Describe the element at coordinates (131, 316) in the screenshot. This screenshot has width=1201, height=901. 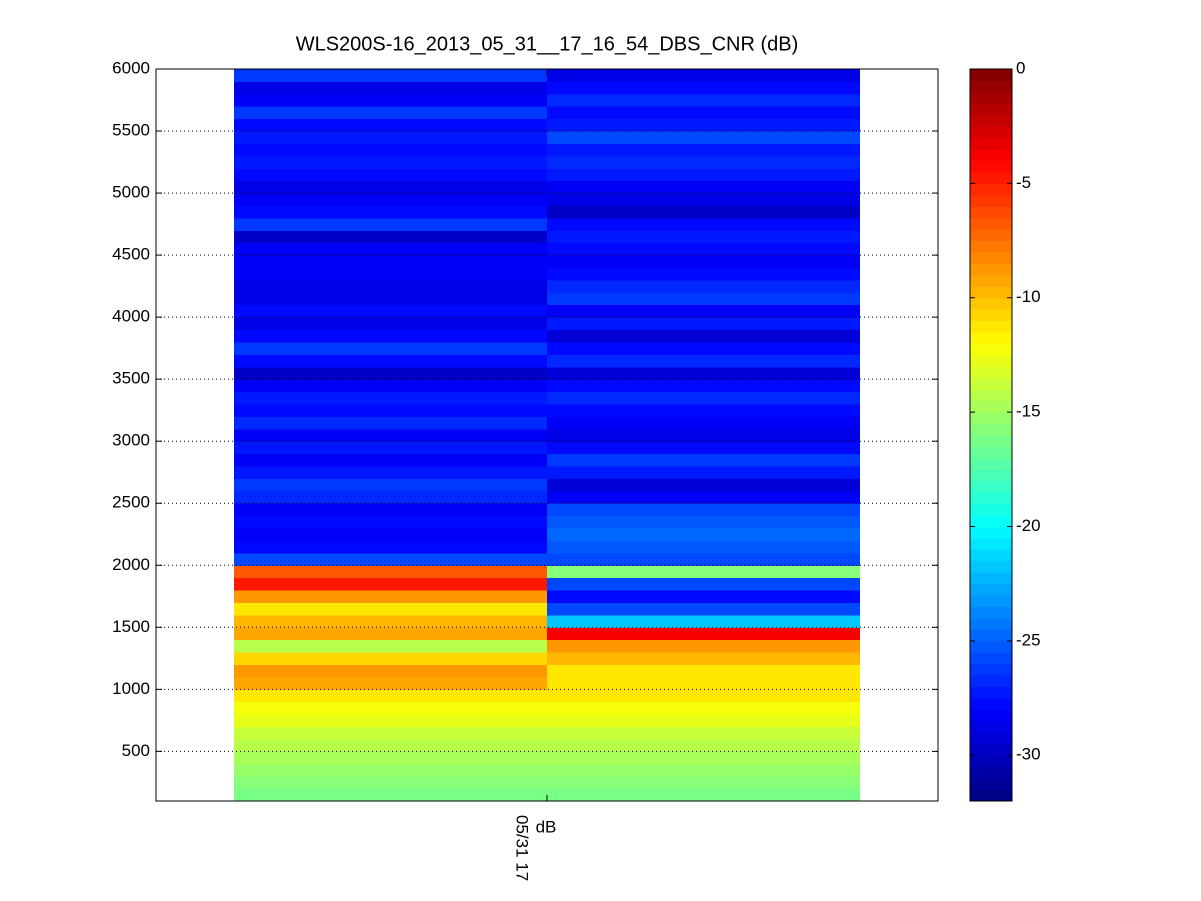
I see `y-tick-label: 4000` at that location.